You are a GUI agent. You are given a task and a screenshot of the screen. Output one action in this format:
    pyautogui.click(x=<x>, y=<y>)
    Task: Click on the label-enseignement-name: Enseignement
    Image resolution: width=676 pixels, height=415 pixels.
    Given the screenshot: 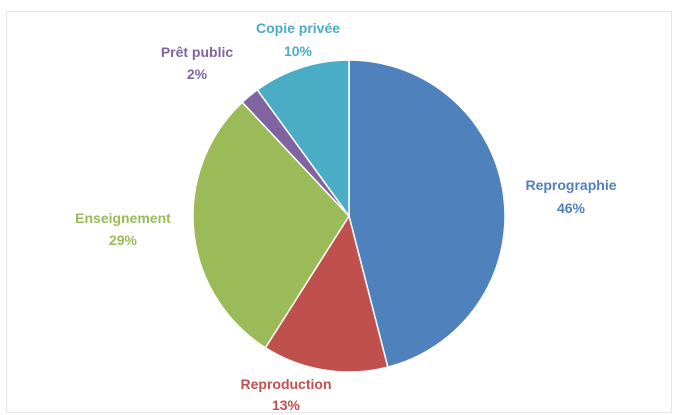 What is the action you would take?
    pyautogui.click(x=123, y=218)
    